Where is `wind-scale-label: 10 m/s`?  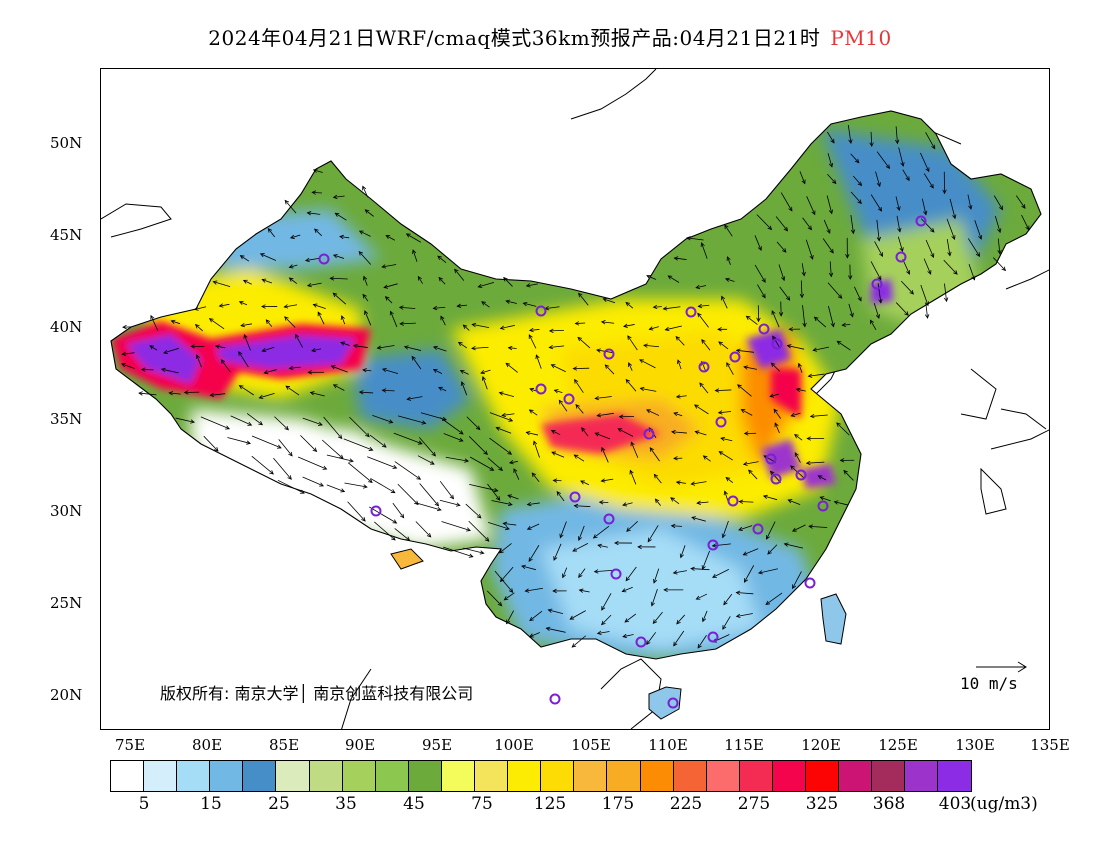 wind-scale-label: 10 m/s is located at coordinates (989, 683).